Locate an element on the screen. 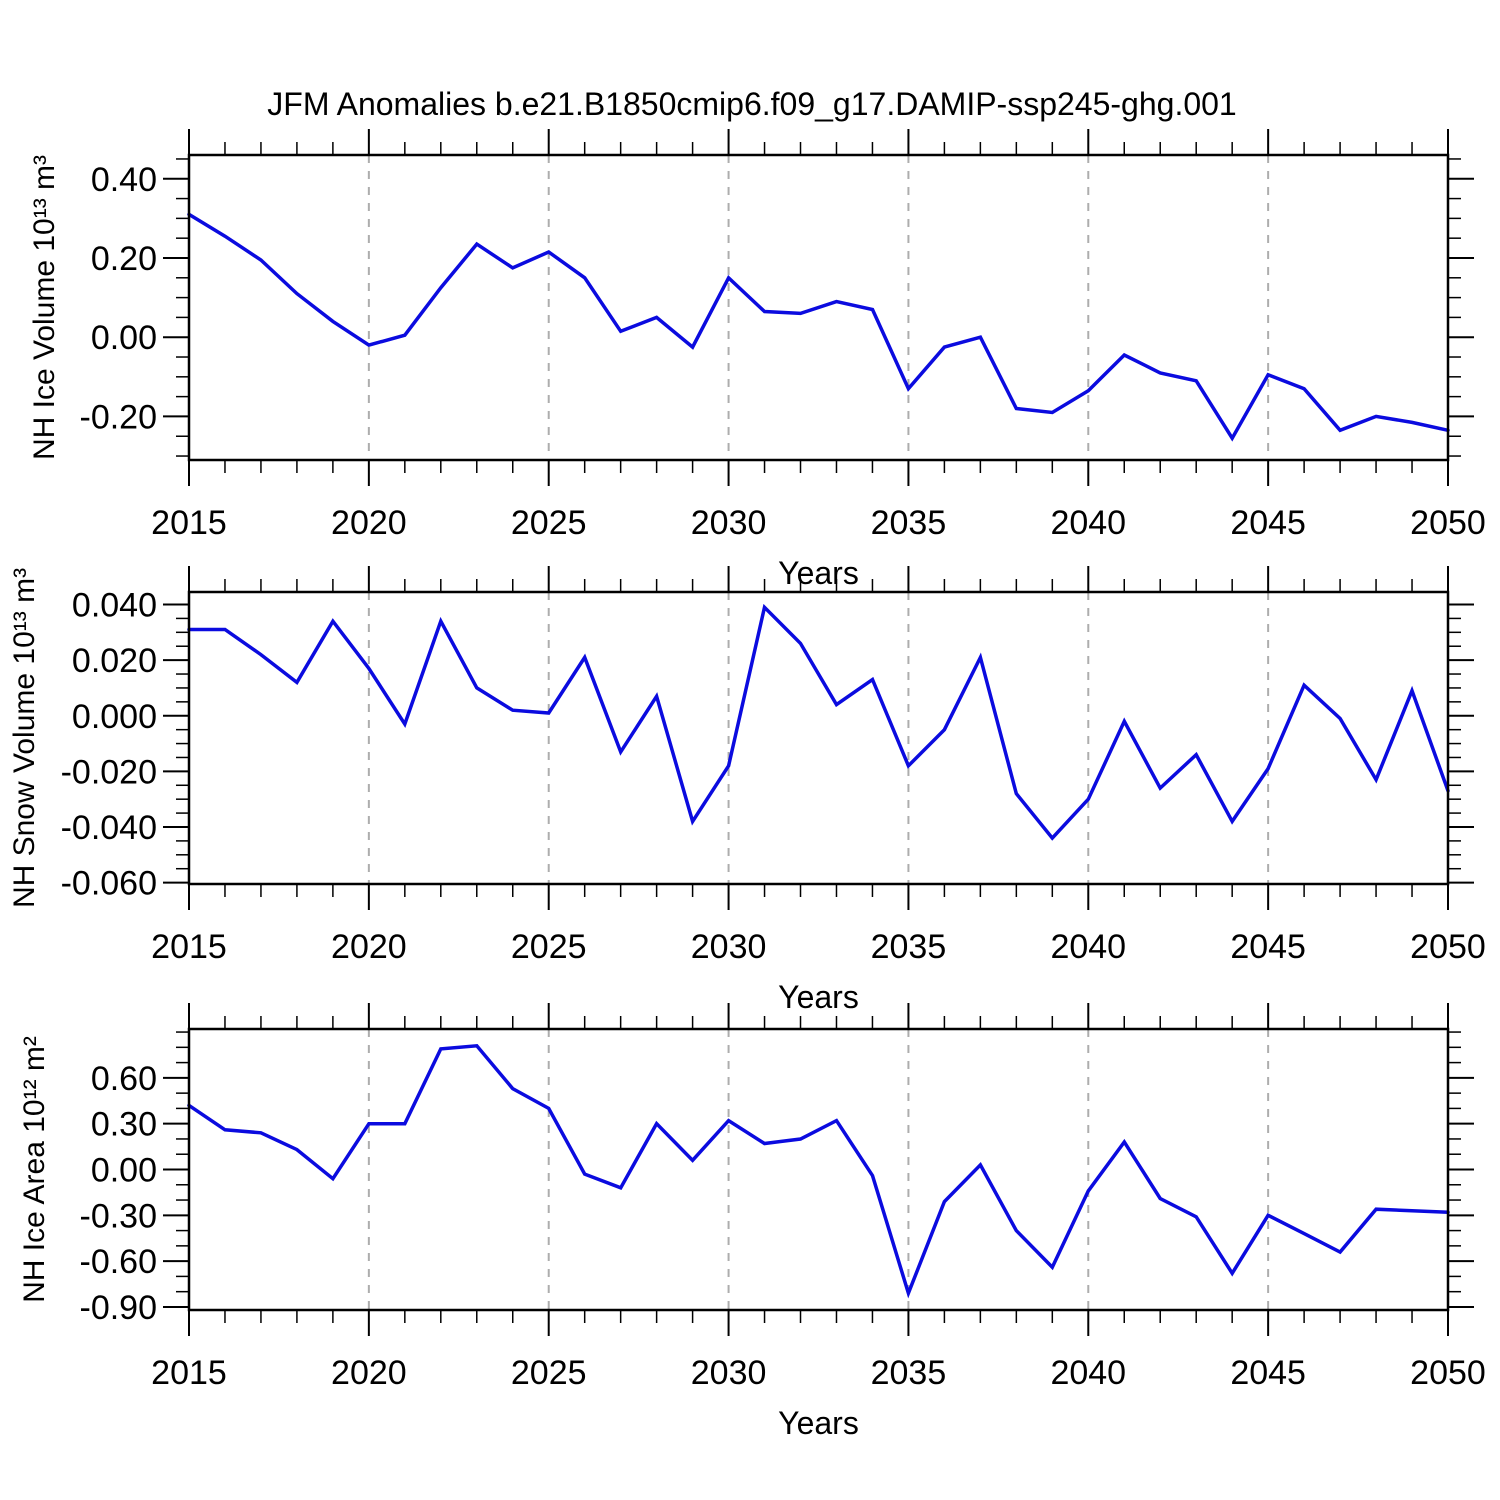  y-tick-label: 0.40 is located at coordinates (124, 180).